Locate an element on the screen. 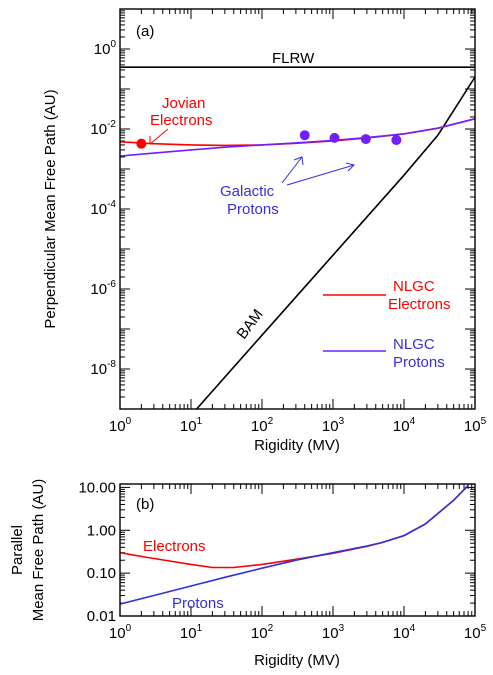 The height and width of the screenshot is (675, 493). y-tick-label: 0.01 is located at coordinates (101, 616).